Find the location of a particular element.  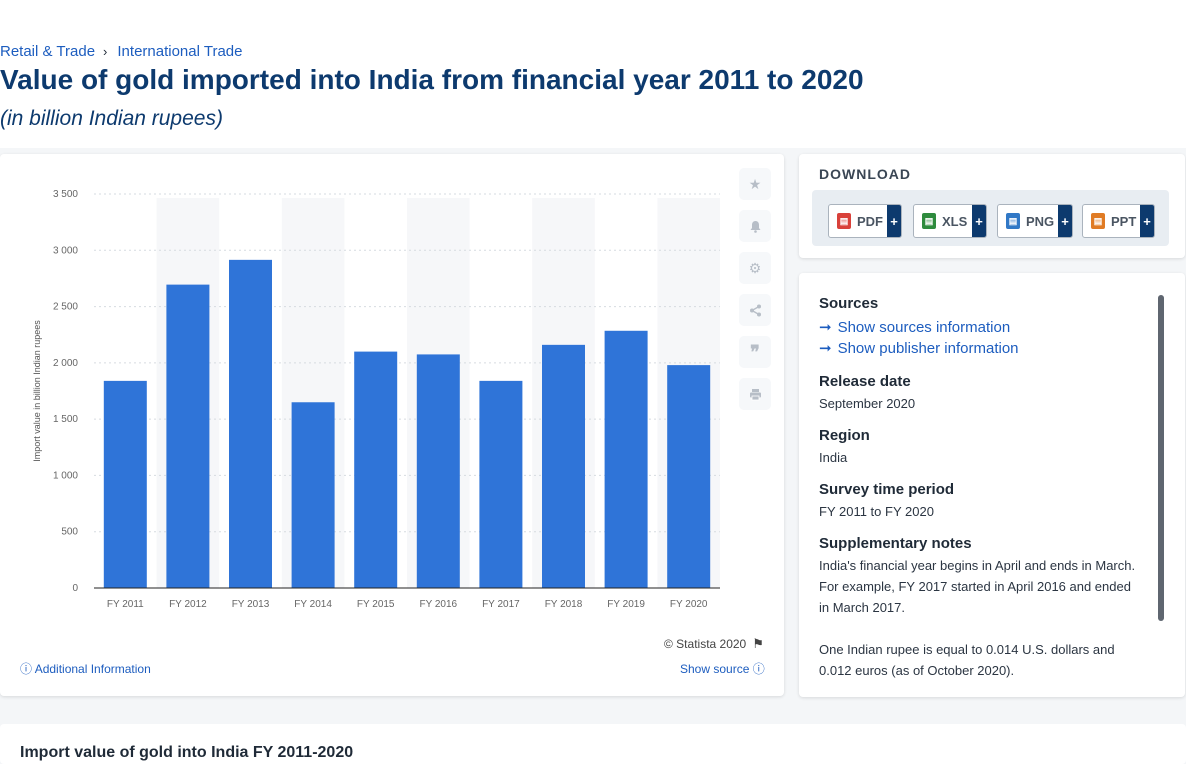

sources-heading: Sources is located at coordinates (849, 303).